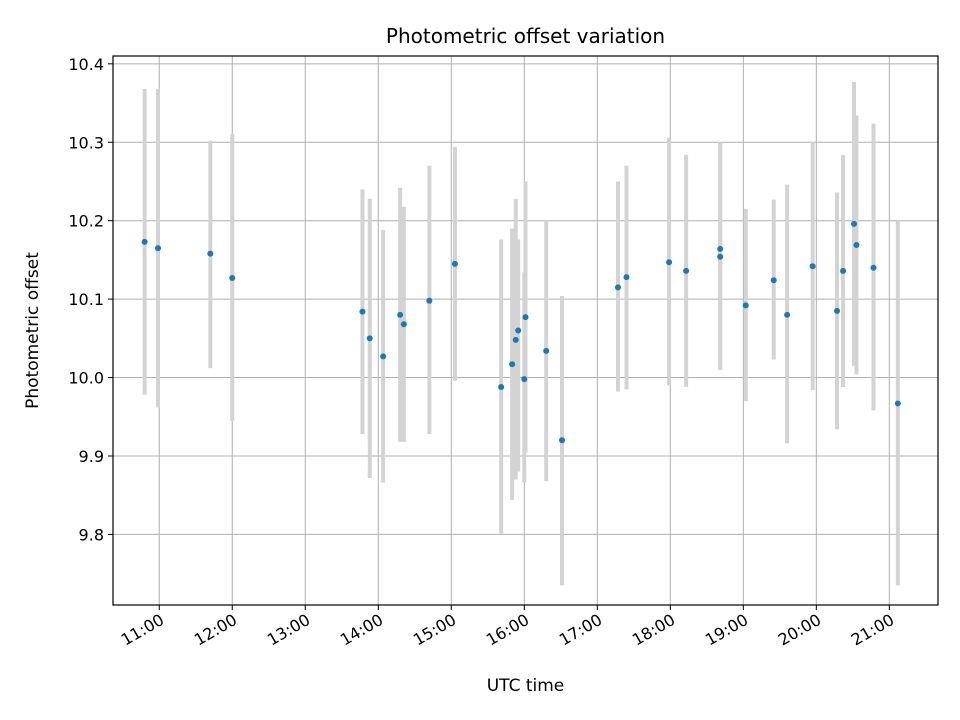  I want to click on y-axis-label: Photometric offset, so click(33, 330).